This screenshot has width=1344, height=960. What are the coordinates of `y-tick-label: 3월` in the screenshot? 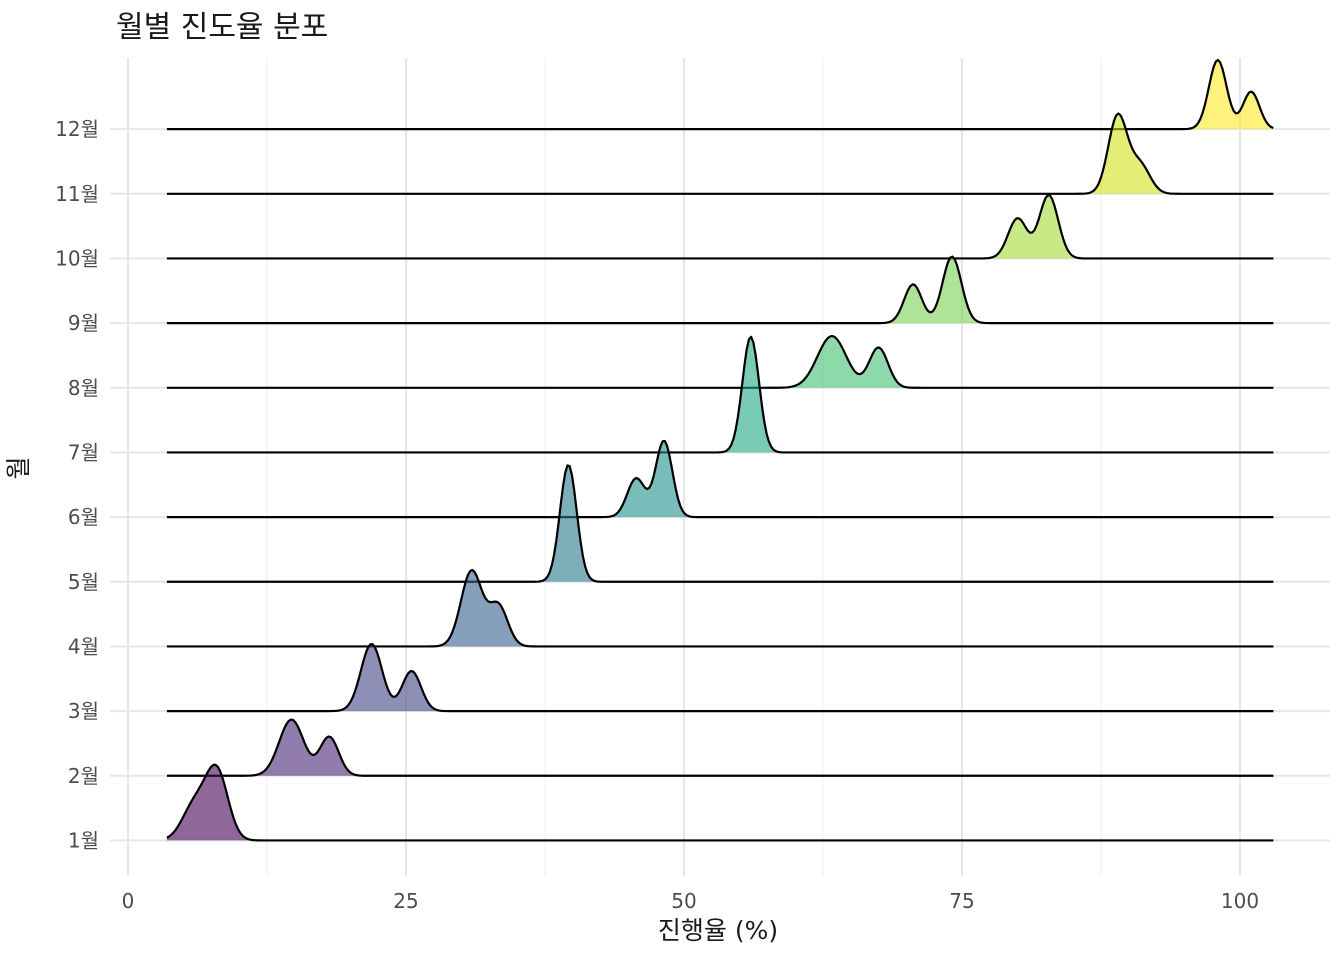 It's located at (83, 711).